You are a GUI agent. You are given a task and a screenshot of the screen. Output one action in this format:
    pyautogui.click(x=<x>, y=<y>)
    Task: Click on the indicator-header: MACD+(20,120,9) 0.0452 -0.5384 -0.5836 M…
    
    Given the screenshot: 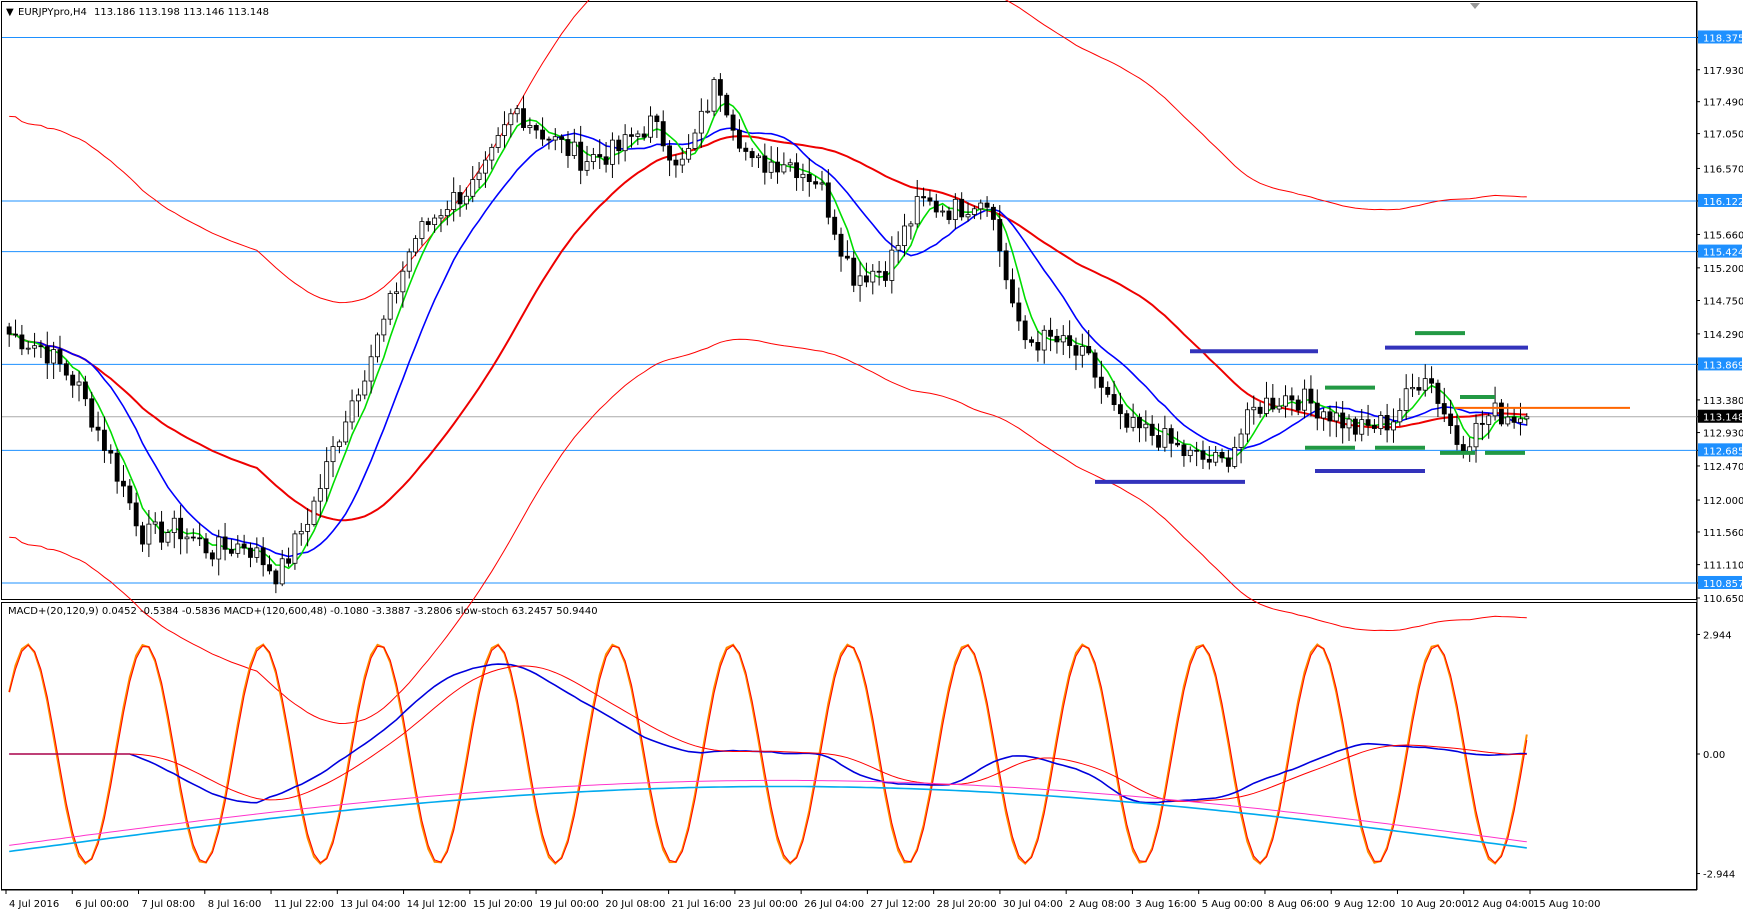 What is the action you would take?
    pyautogui.click(x=303, y=611)
    